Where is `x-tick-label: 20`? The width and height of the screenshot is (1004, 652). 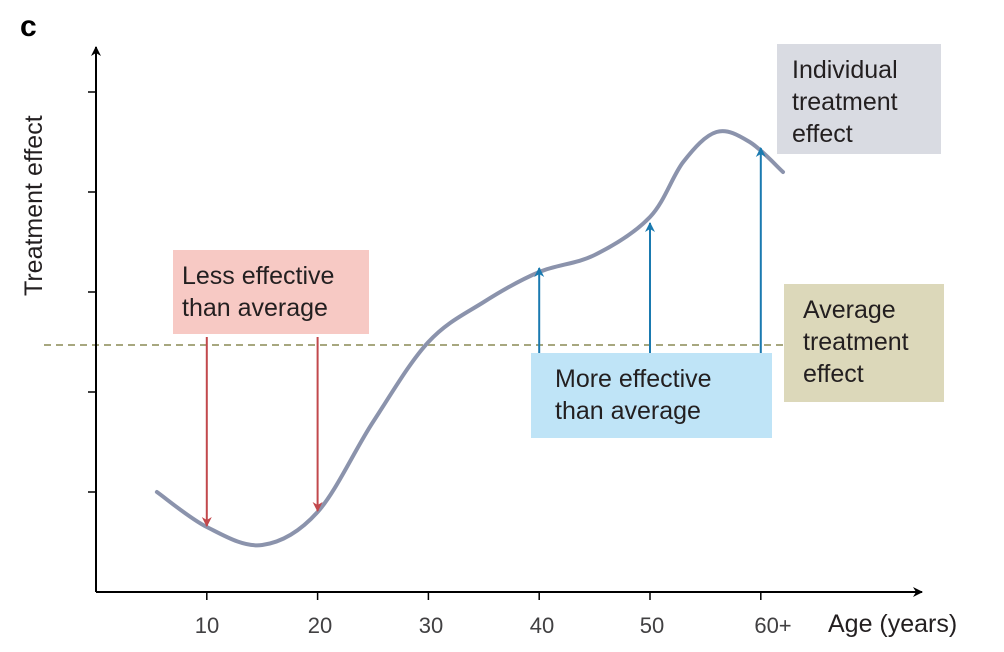 x-tick-label: 20 is located at coordinates (320, 625).